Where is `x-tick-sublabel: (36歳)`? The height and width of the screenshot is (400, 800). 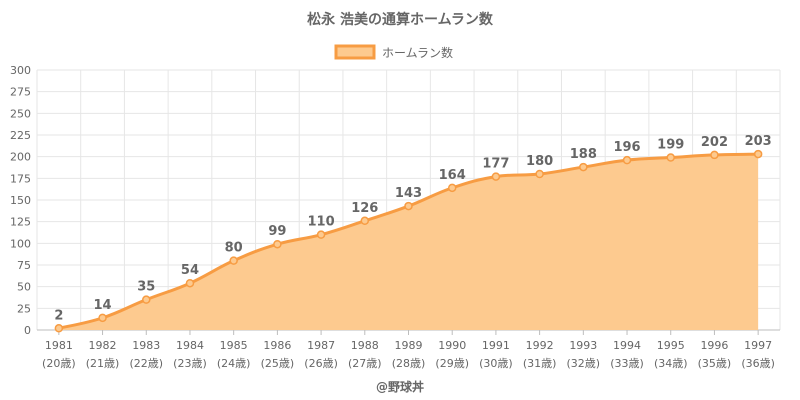 x-tick-sublabel: (36歳) is located at coordinates (758, 363).